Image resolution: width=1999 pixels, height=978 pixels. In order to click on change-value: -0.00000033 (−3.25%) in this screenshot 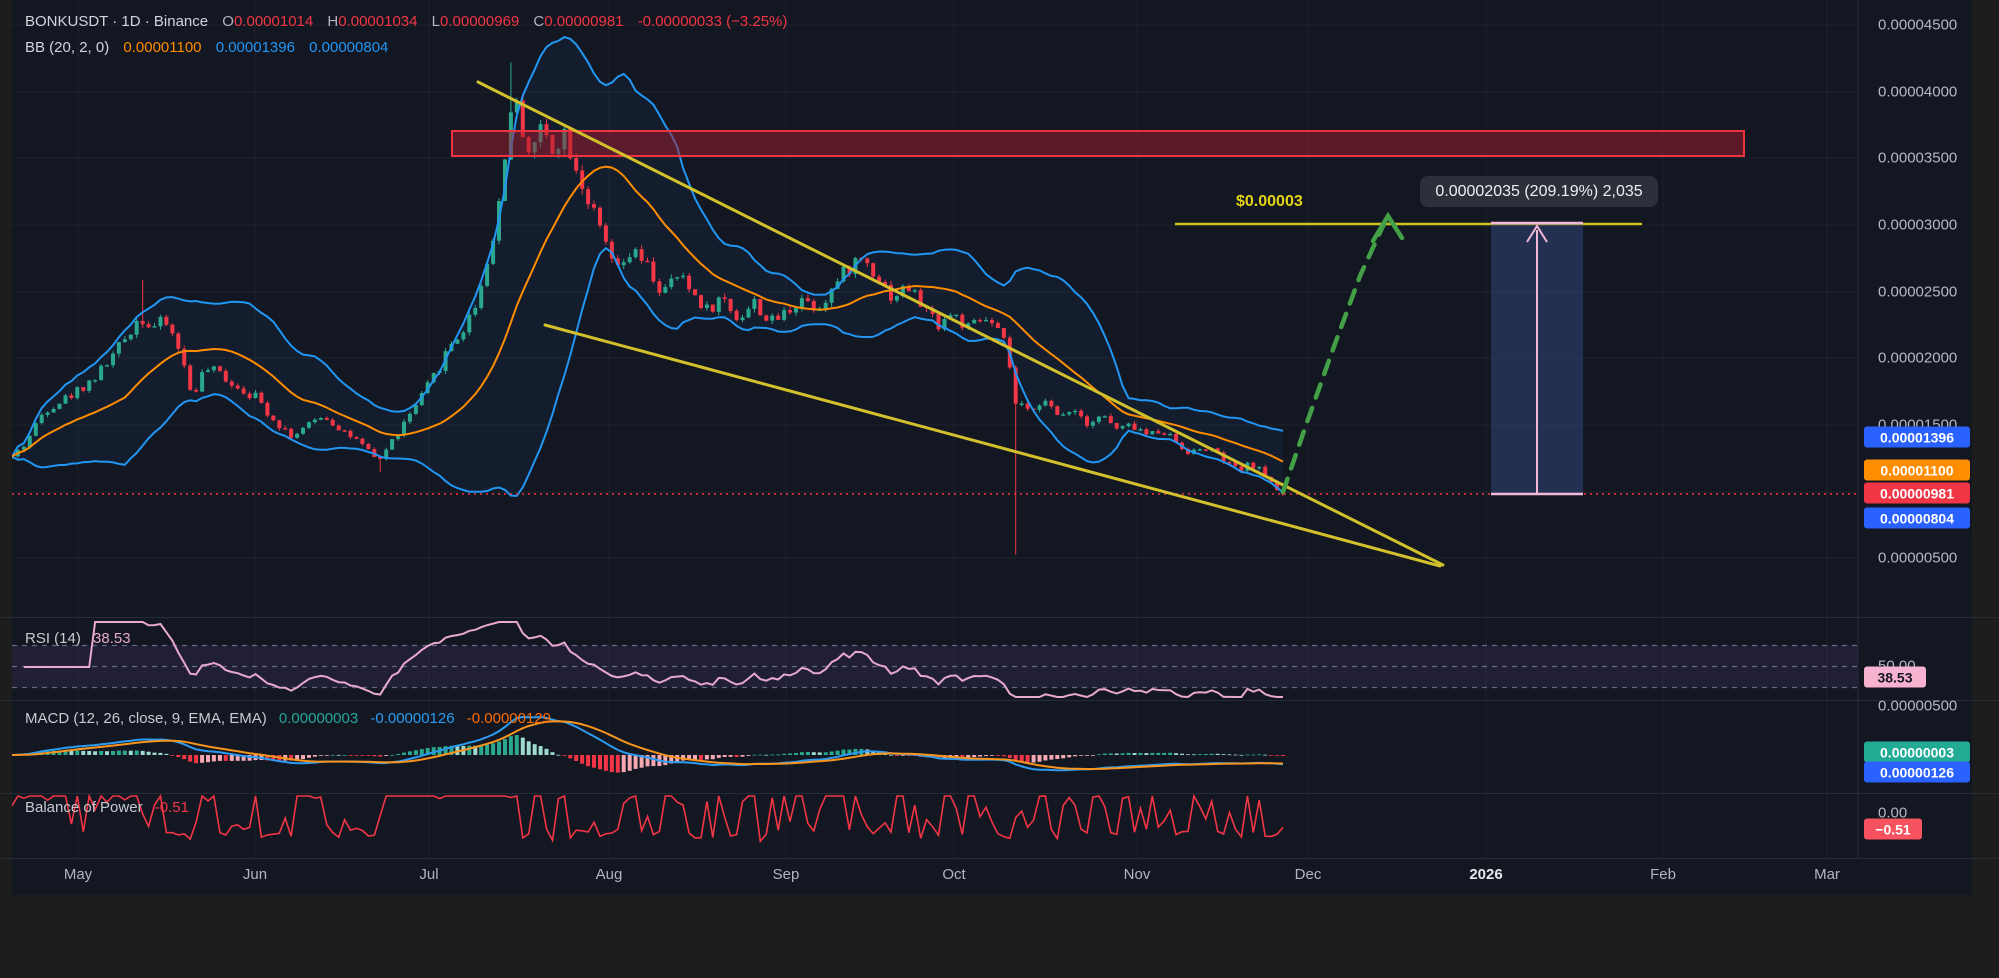, I will do `click(712, 21)`.